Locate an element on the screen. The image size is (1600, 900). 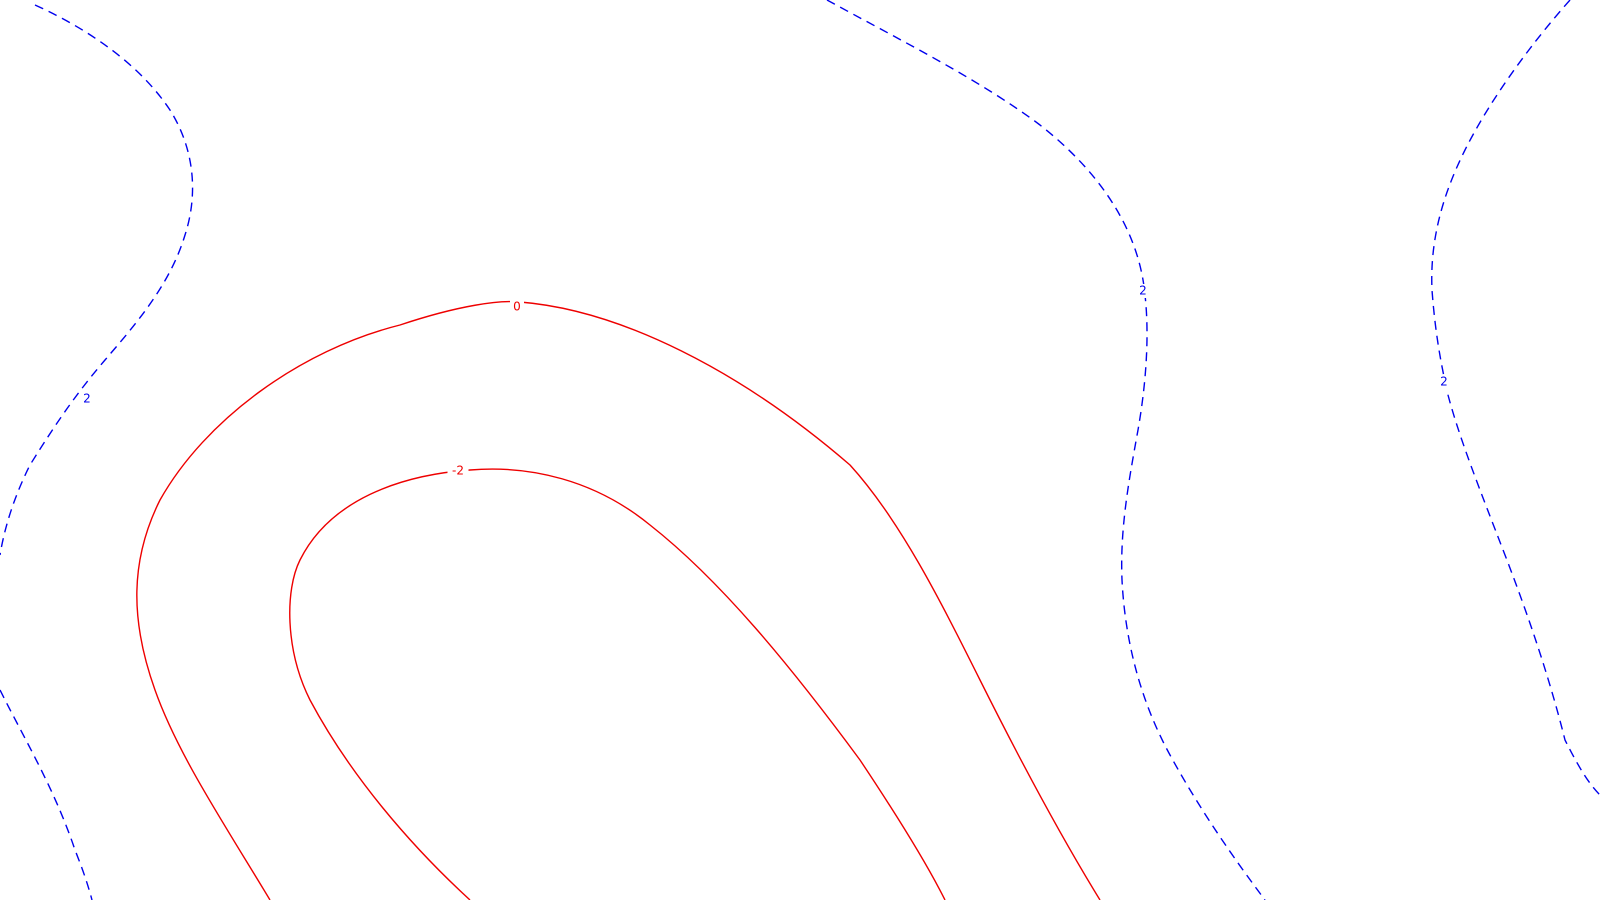
contour-label-text: 0 is located at coordinates (517, 307).